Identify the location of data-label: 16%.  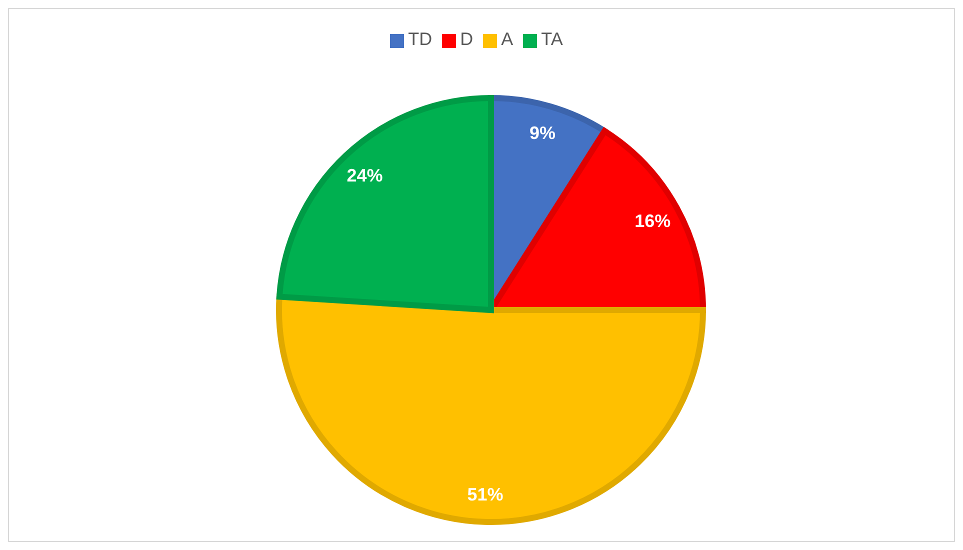
(652, 221).